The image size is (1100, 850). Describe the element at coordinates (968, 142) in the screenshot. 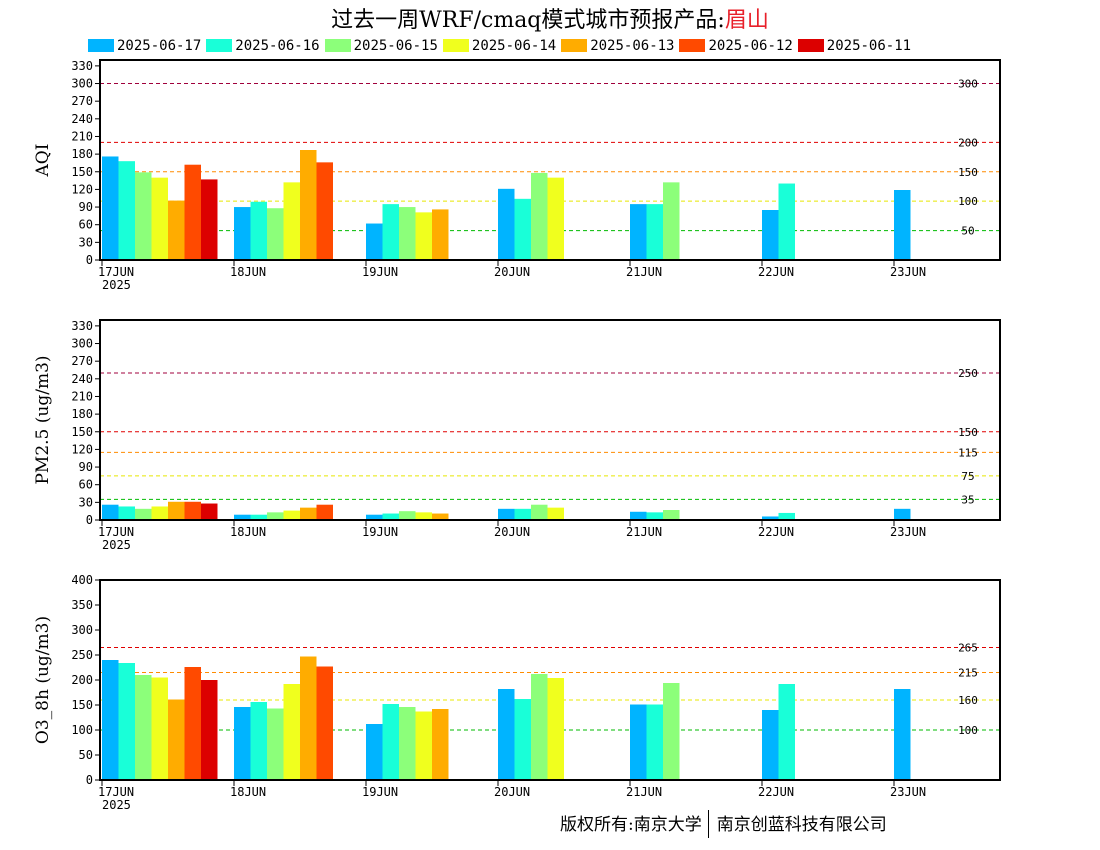

I see `threshold-label: 200` at that location.